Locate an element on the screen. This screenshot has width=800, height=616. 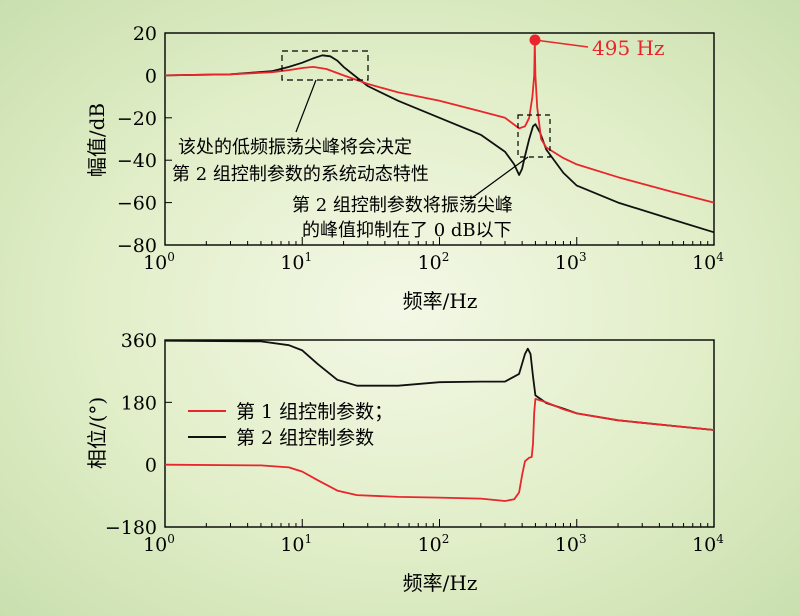
note1-leader is located at coordinates (306, 106).